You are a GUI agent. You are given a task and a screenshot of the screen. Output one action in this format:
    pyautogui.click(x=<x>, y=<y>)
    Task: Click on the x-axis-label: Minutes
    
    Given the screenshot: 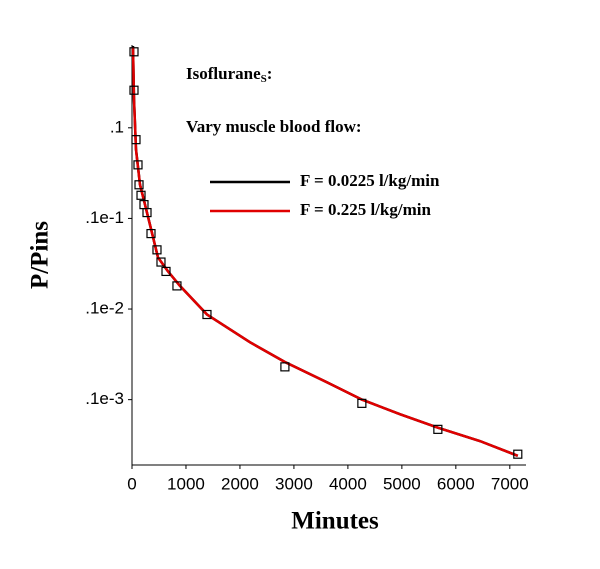 What is the action you would take?
    pyautogui.click(x=335, y=521)
    